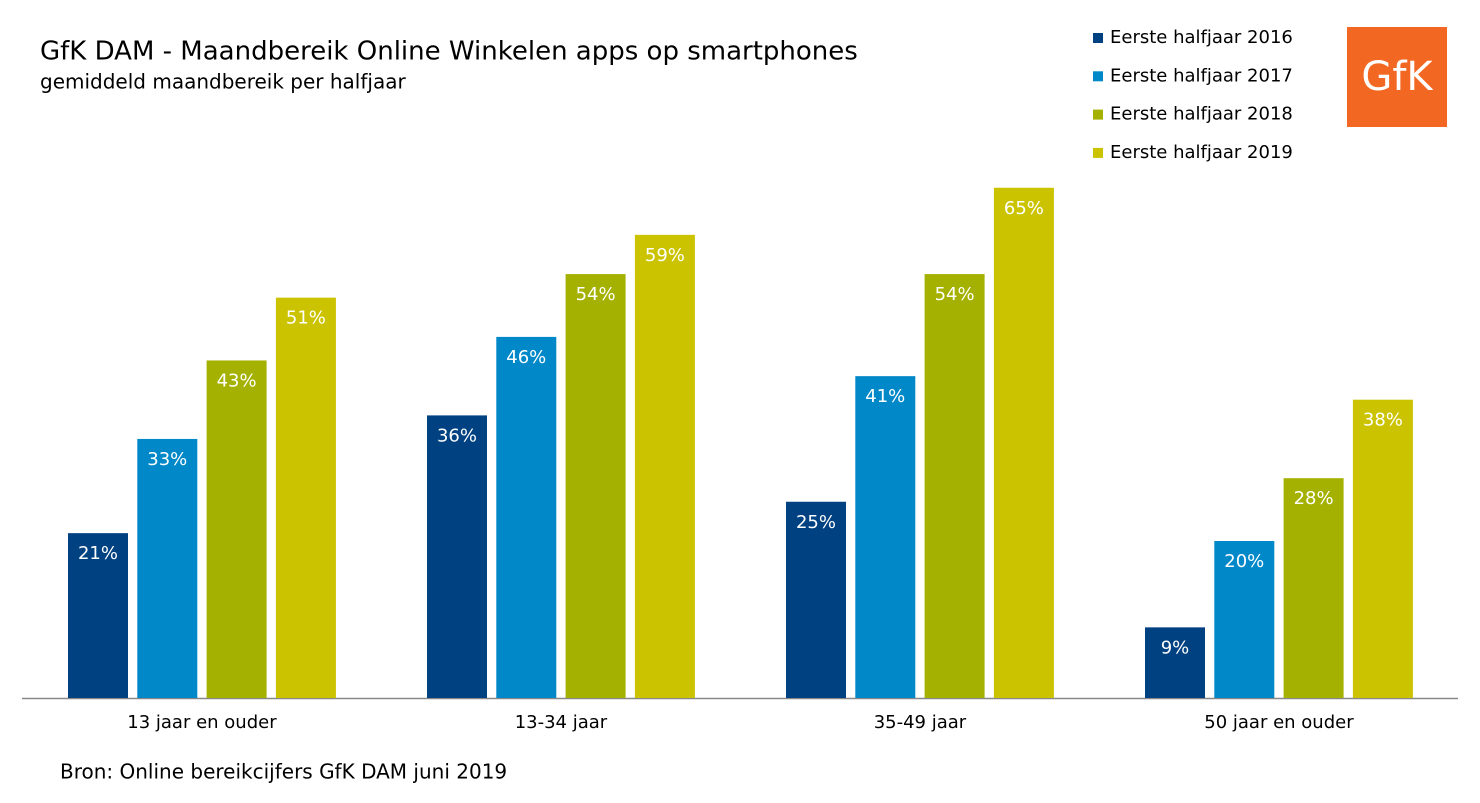  I want to click on x-tick-label: 13-34 jaar, so click(561, 722).